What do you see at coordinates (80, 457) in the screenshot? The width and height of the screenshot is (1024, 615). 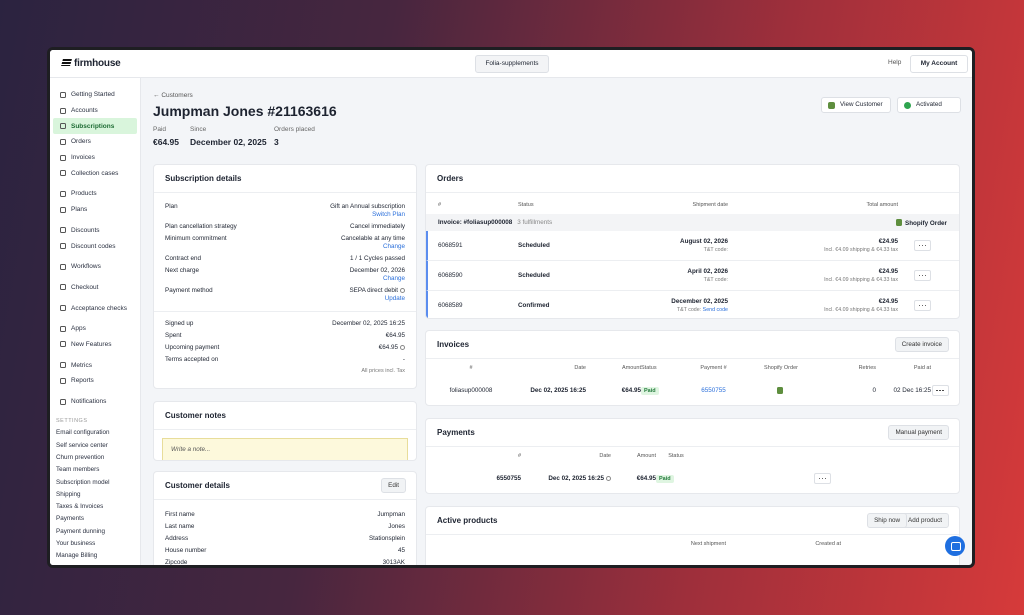 I see `settings-item: Churn prevention` at bounding box center [80, 457].